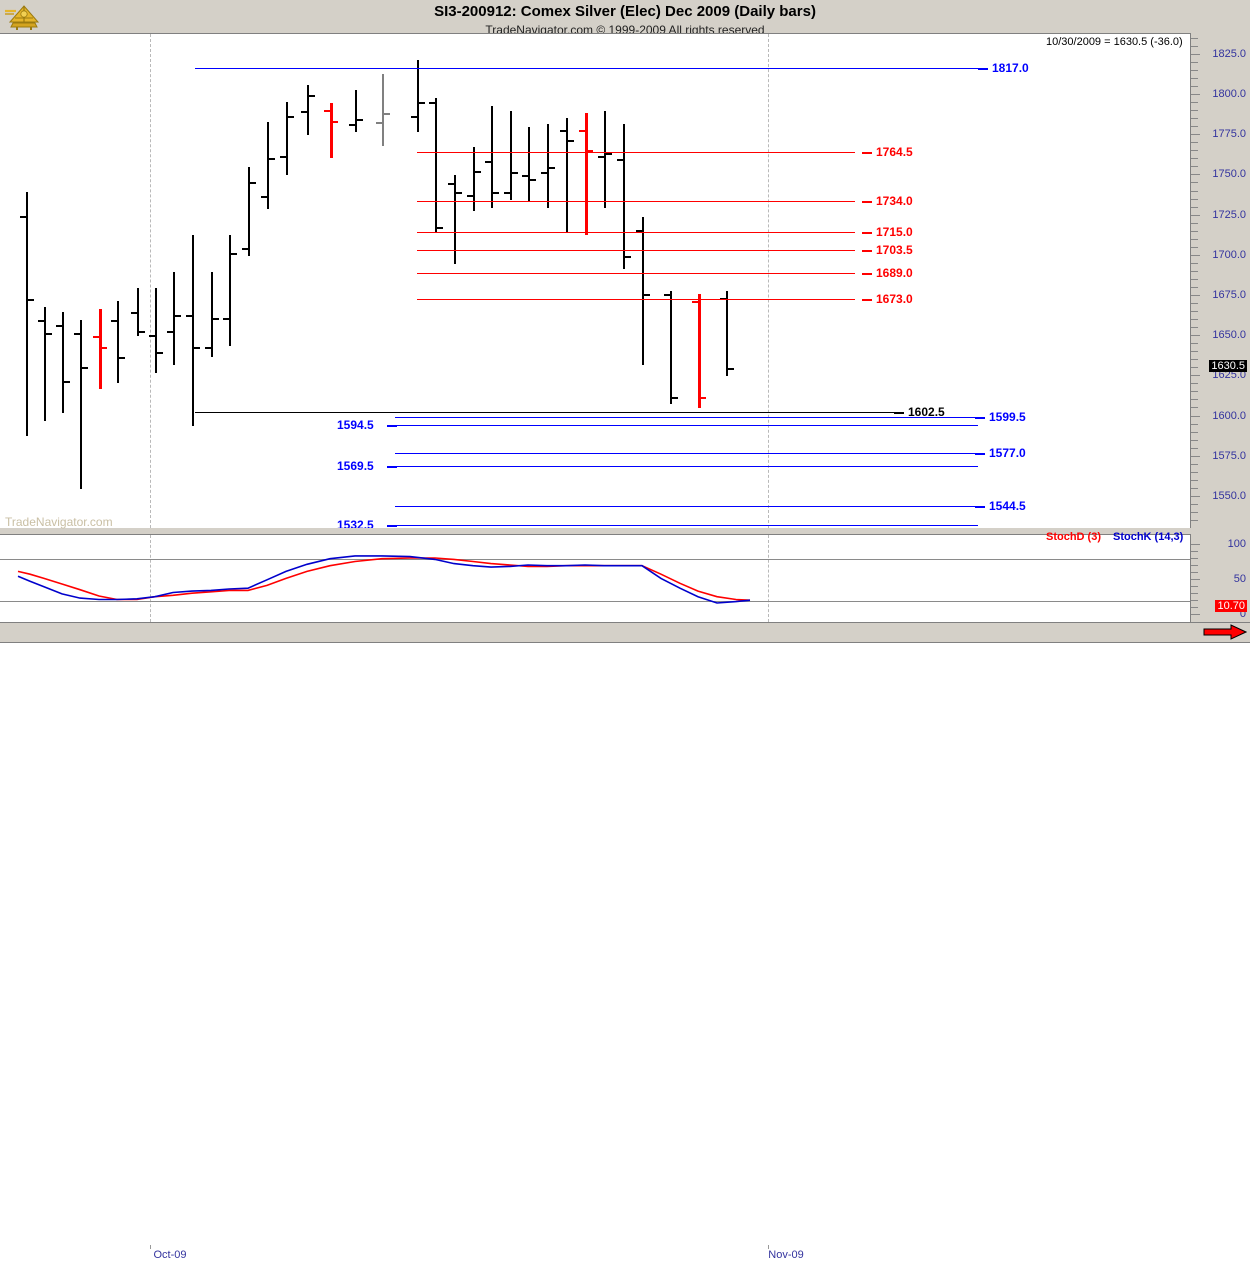 The height and width of the screenshot is (1261, 1250). I want to click on price-level-label: 1599.5, so click(1007, 417).